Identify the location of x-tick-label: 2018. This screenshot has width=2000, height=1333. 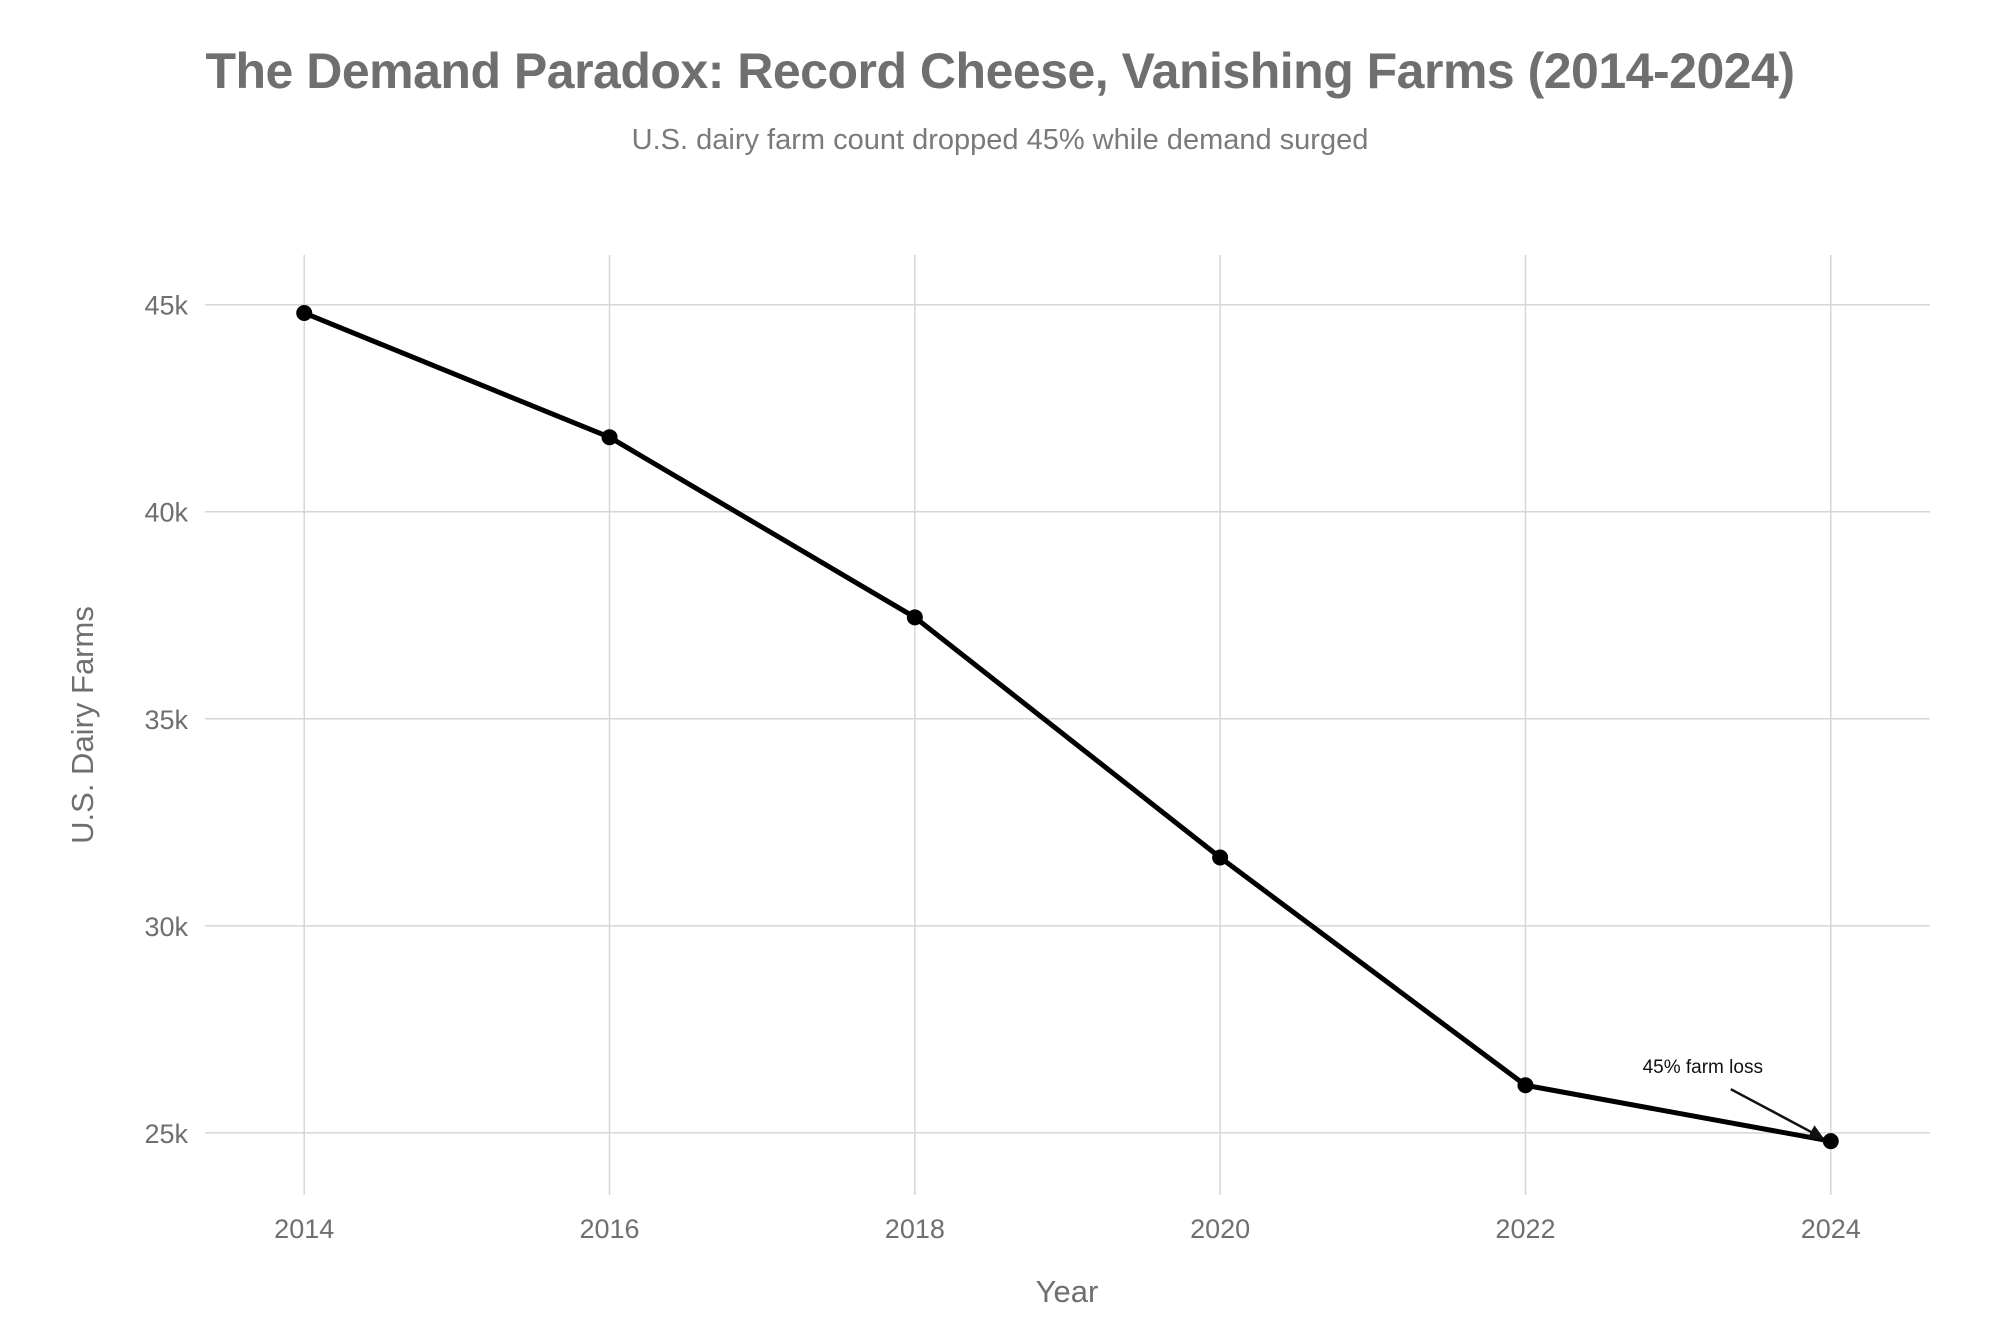
(915, 1229).